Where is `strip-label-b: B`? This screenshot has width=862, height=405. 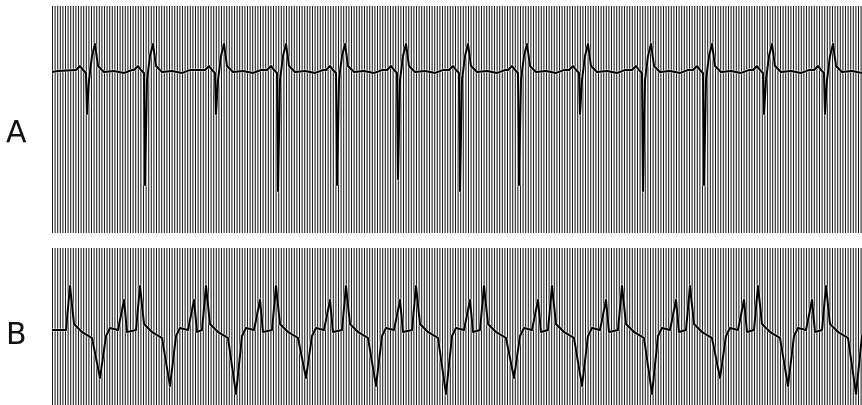 strip-label-b: B is located at coordinates (16, 334).